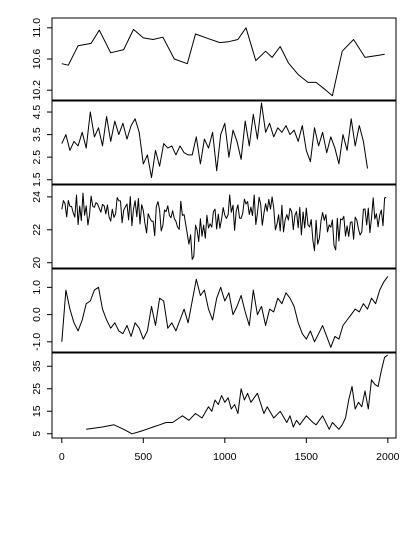 Image resolution: width=418 pixels, height=557 pixels. I want to click on panel-2: 1.5 2.5 3.5 4.5, so click(214, 143).